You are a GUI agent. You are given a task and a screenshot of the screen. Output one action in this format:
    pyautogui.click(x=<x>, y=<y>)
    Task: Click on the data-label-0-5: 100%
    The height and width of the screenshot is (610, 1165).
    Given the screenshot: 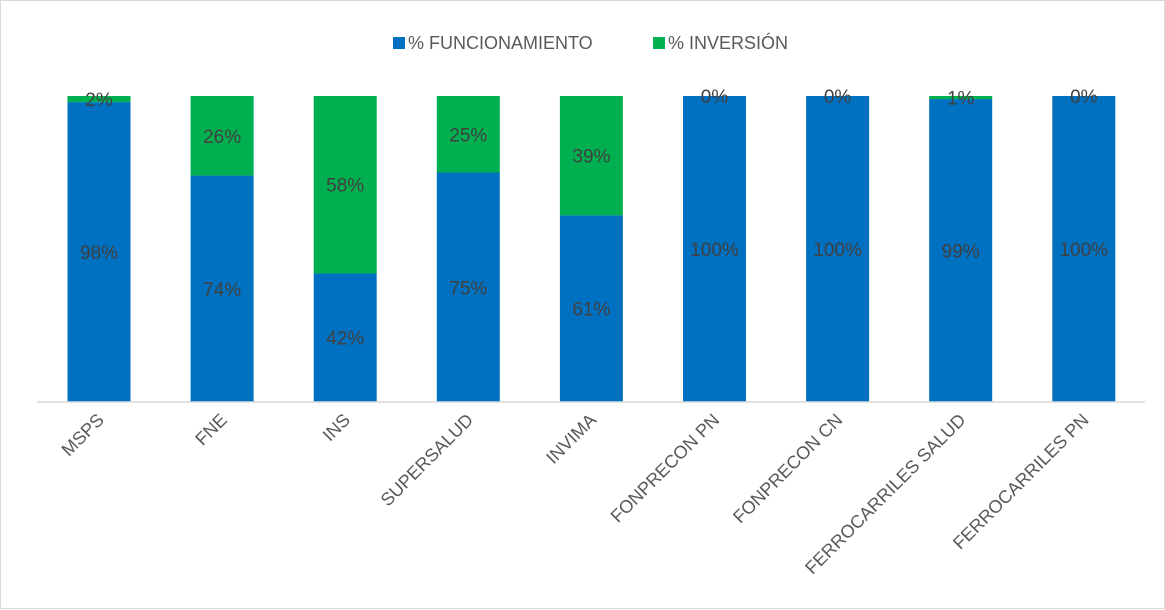 What is the action you would take?
    pyautogui.click(x=714, y=250)
    